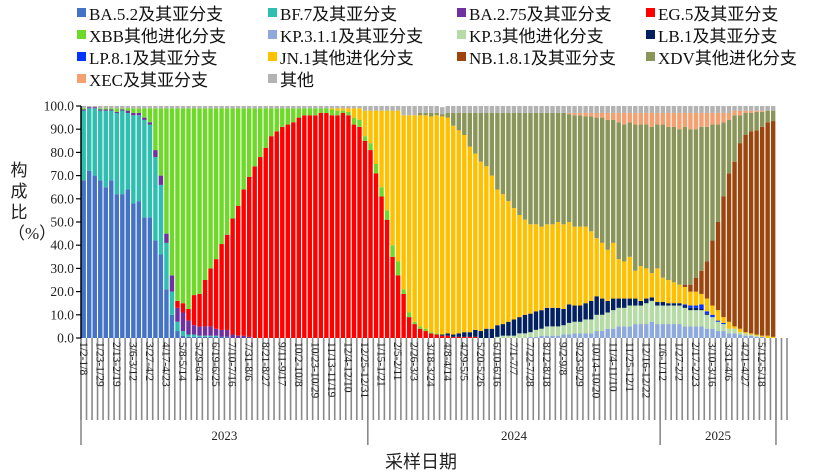 This screenshot has height=474, width=819. Describe the element at coordinates (496, 364) in the screenshot. I see `x-tick-label: 6/10-6/16` at that location.